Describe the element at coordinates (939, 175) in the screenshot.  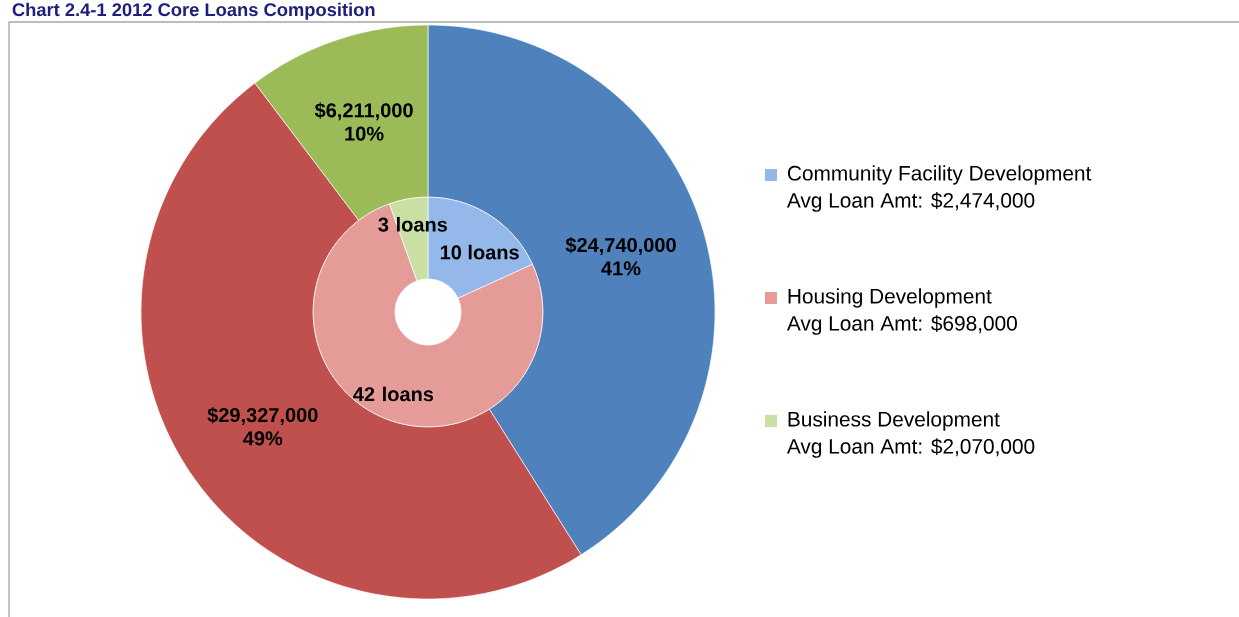
I see `legend-label: Community Facility Development` at that location.